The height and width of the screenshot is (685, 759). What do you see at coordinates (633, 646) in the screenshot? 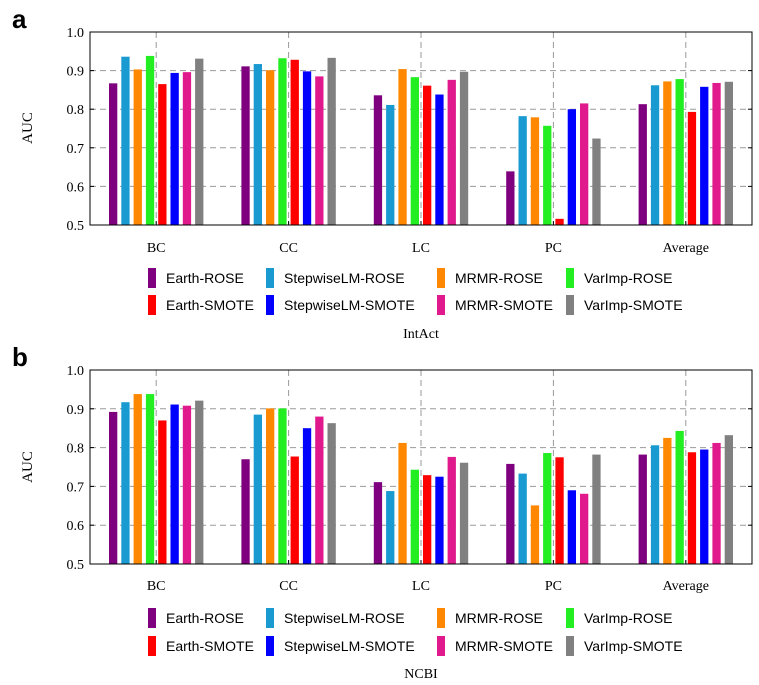
I see `legend-label: VarImp-SMOTE` at bounding box center [633, 646].